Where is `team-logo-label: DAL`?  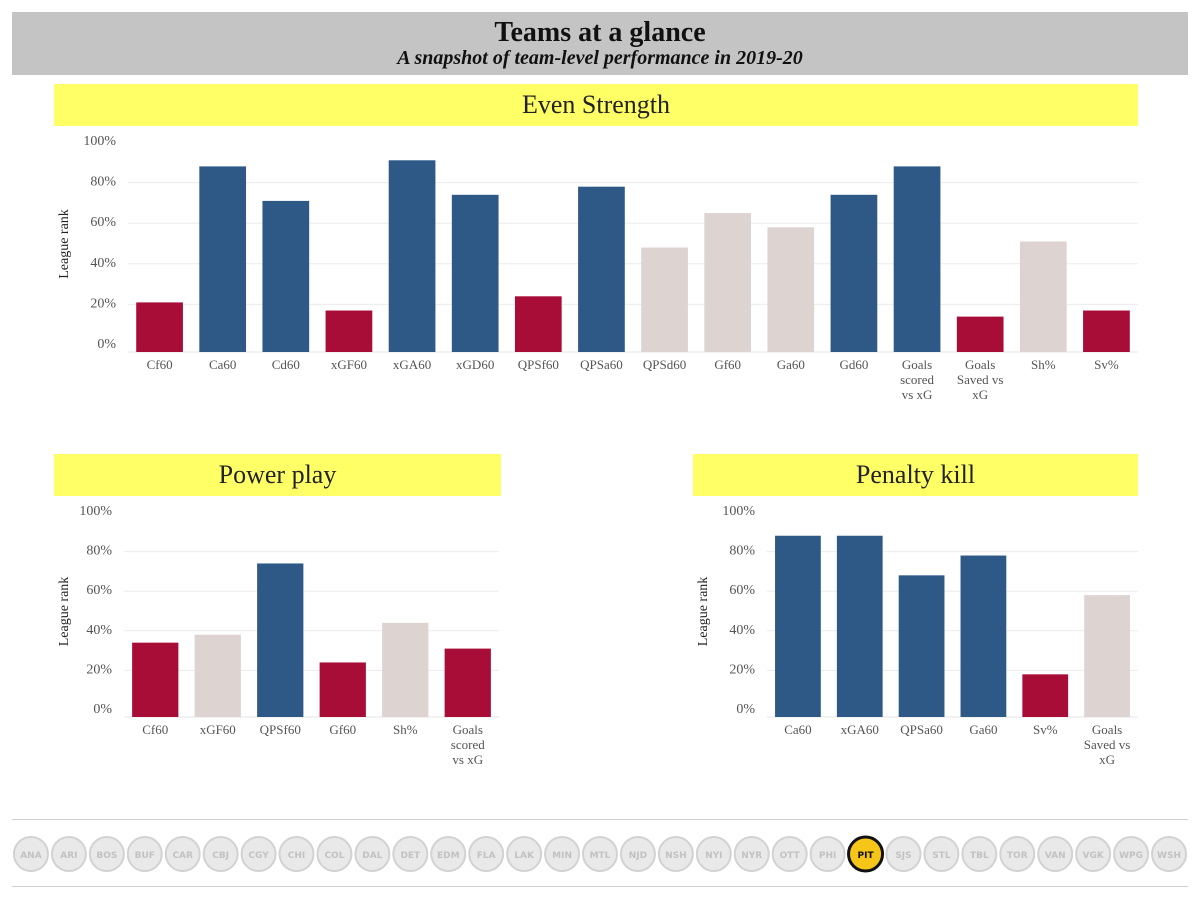
team-logo-label: DAL is located at coordinates (372, 856).